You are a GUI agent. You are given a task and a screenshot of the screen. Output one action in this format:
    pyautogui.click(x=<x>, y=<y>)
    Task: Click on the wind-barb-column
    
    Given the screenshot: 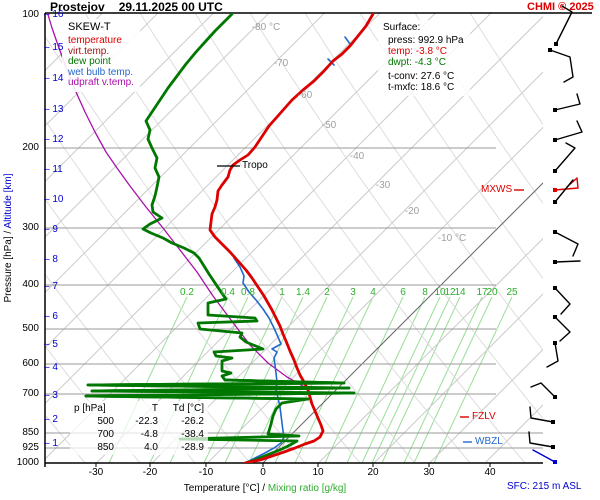 What is the action you would take?
    pyautogui.click(x=555, y=234)
    